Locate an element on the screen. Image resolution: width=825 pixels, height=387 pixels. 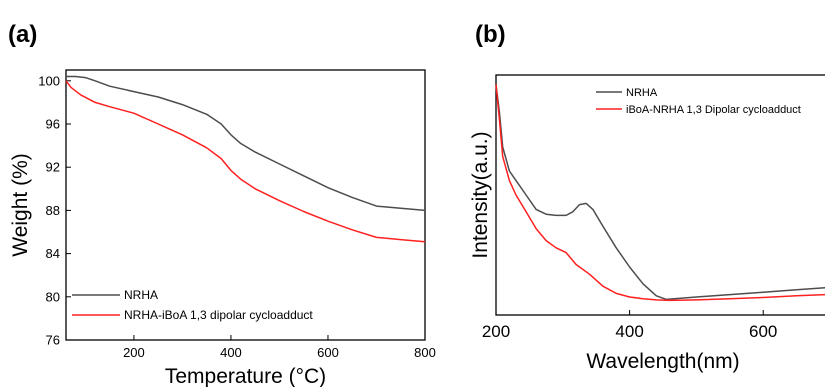
legend-label-2: iBoA-NRHA 1,3 Dipolar cycloadduct is located at coordinates (713, 110).